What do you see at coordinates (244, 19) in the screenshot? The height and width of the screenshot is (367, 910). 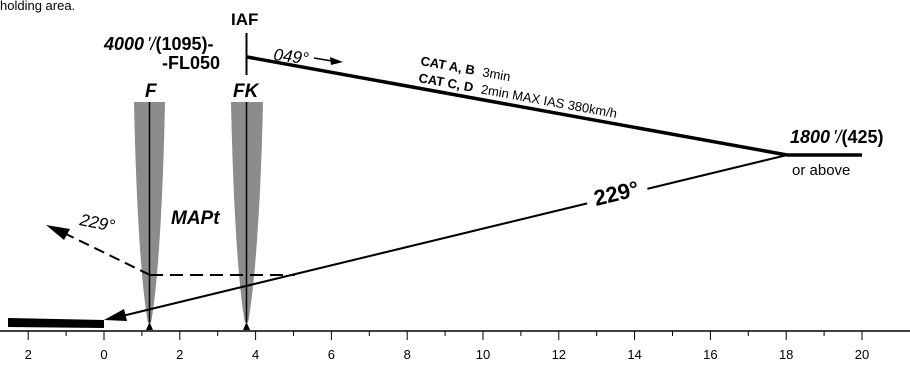 I see `iaf-label: IAF` at bounding box center [244, 19].